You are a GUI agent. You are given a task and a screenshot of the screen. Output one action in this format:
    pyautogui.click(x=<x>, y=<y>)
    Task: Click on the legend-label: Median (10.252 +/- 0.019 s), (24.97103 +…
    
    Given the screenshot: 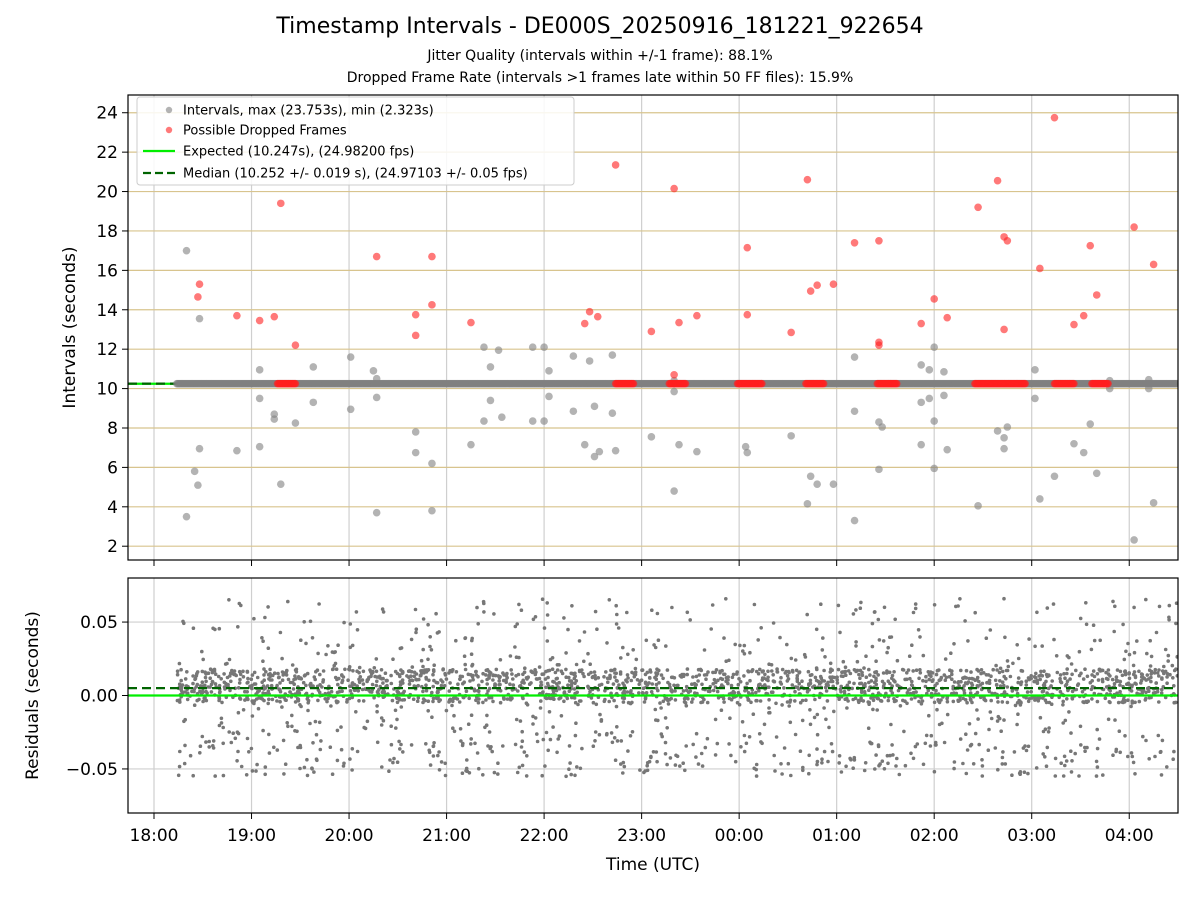 What is the action you would take?
    pyautogui.click(x=355, y=174)
    